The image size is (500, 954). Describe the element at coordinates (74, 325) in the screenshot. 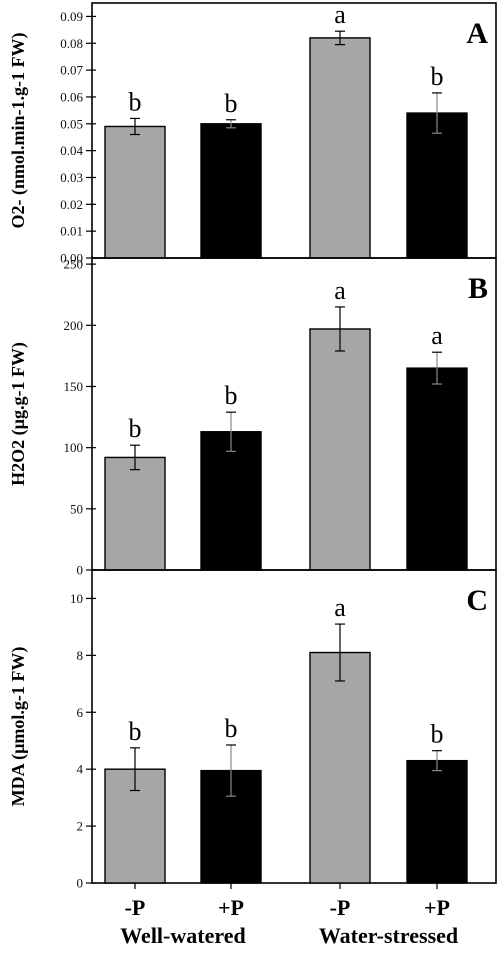

I see `y-tick-label: 200` at that location.